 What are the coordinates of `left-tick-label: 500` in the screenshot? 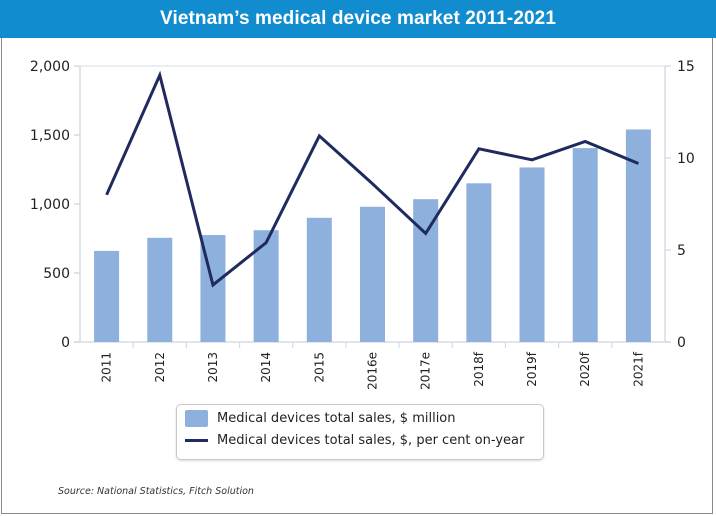 It's located at (56, 274).